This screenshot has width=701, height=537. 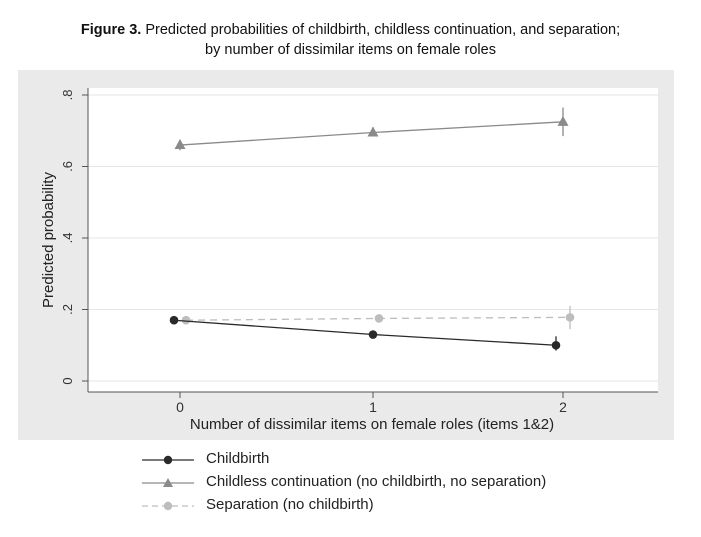 What do you see at coordinates (168, 482) in the screenshot?
I see `legend-key-childless-icon` at bounding box center [168, 482].